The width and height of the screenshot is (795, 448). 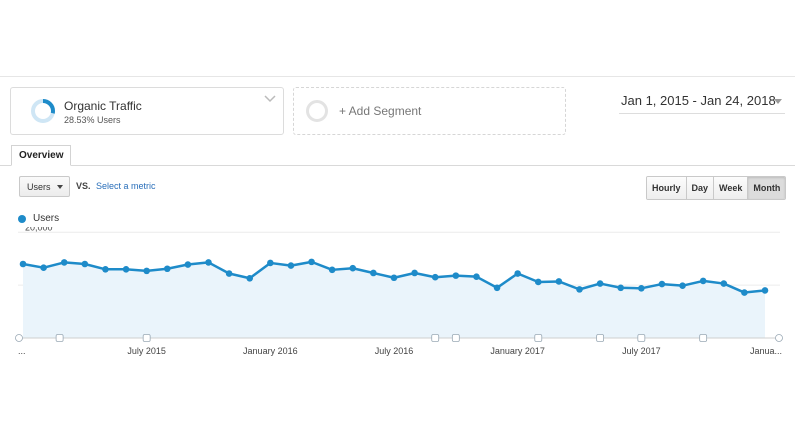 I want to click on month-button: Month, so click(x=767, y=188).